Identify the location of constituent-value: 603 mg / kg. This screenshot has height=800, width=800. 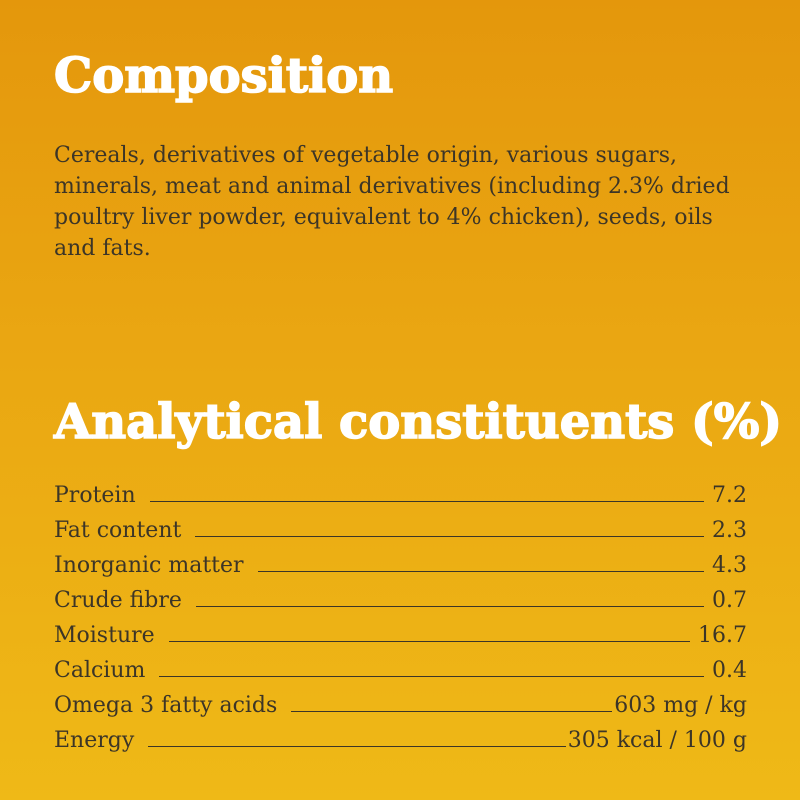
(680, 705).